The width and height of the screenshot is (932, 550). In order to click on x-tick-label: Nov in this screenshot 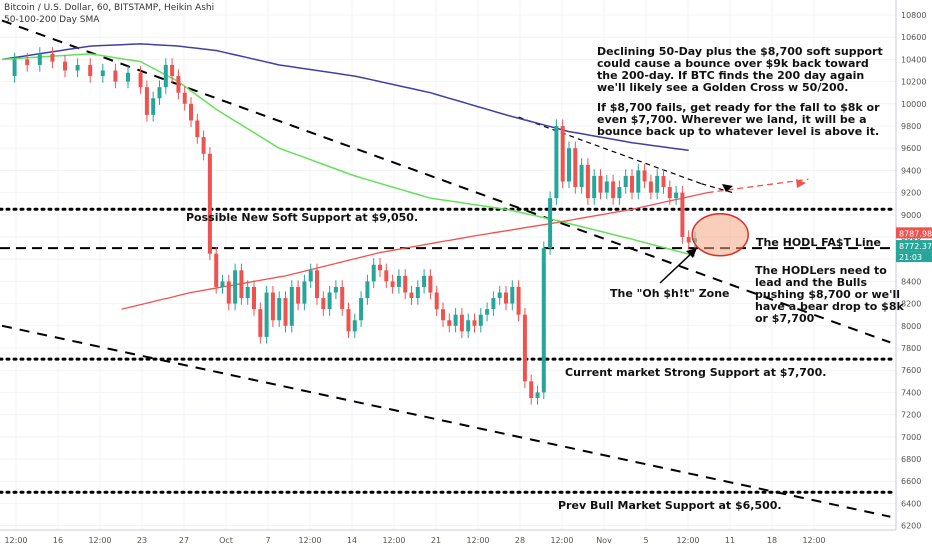, I will do `click(604, 540)`.